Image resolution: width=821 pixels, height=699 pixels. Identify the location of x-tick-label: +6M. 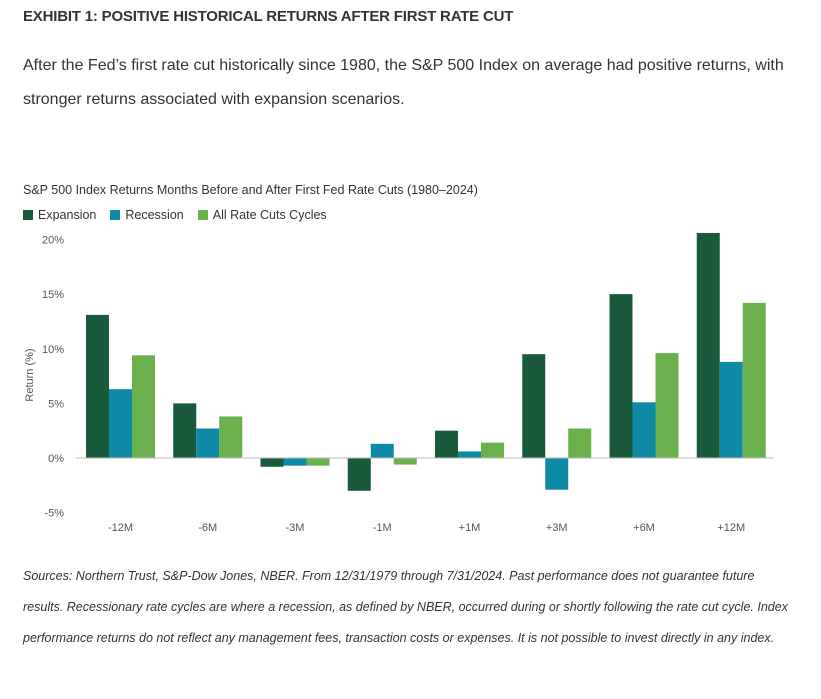
(644, 528).